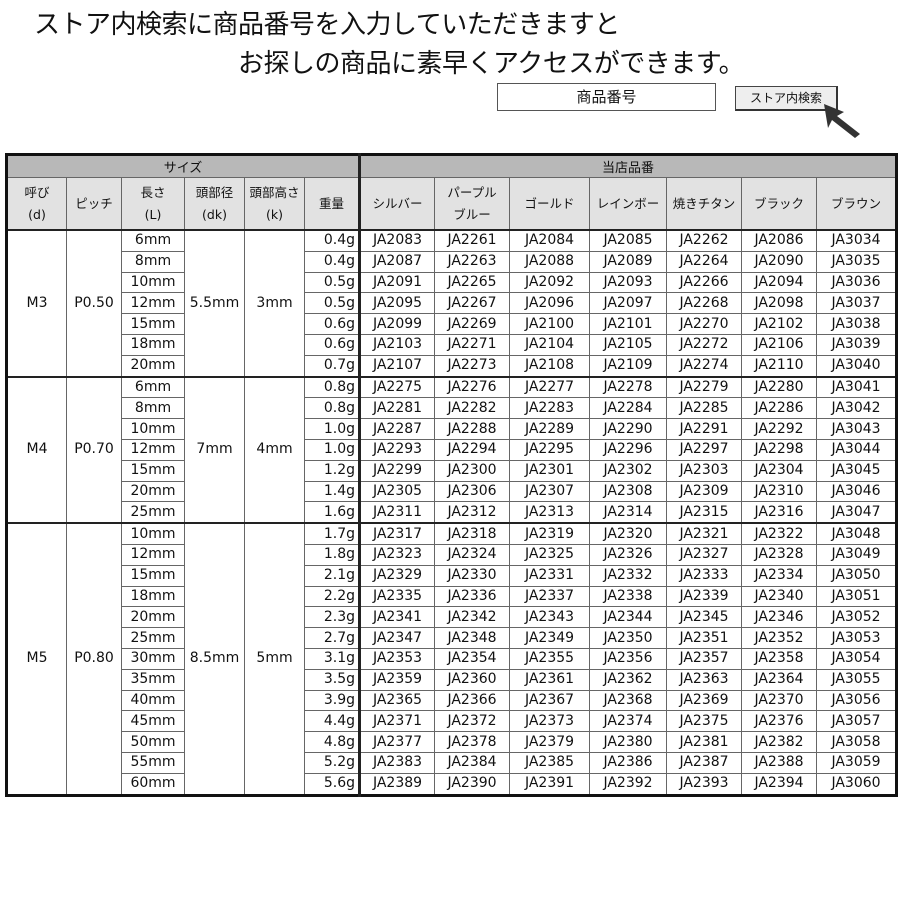 This screenshot has width=900, height=900. What do you see at coordinates (856, 575) in the screenshot?
I see `product-code-cell: JA3050` at bounding box center [856, 575].